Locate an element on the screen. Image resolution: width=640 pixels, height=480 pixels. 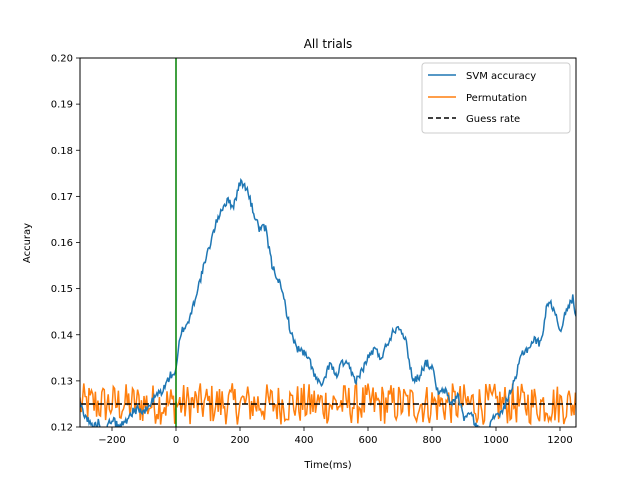
y-tick-label: 0.15 is located at coordinates (62, 289).